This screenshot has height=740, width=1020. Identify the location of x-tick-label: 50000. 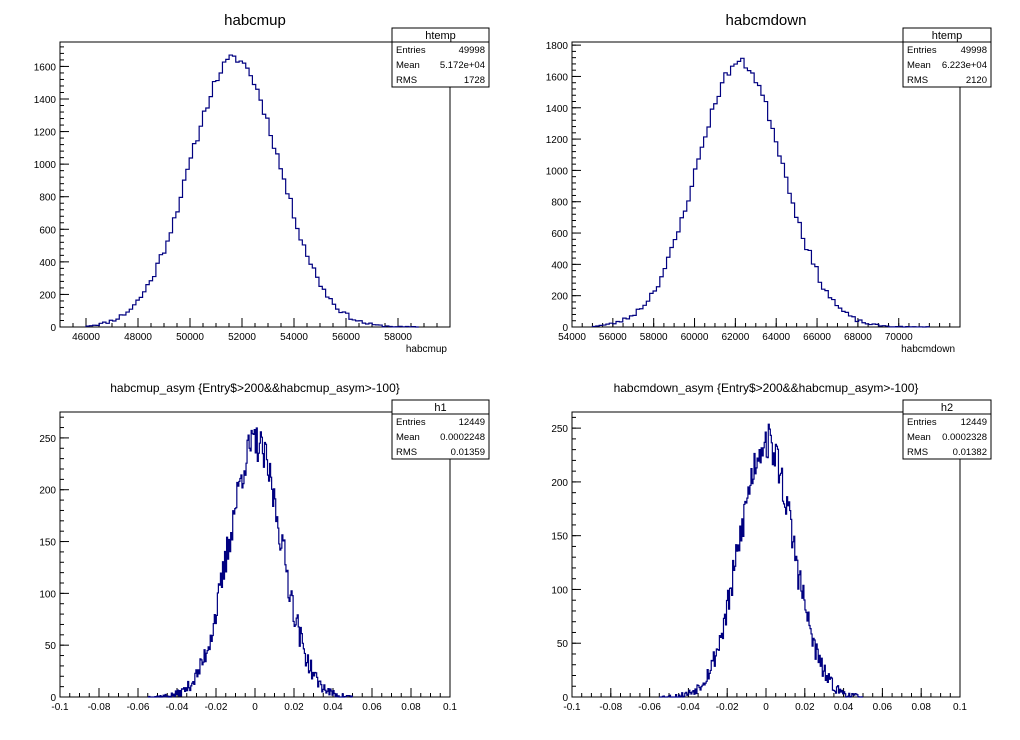
(190, 337).